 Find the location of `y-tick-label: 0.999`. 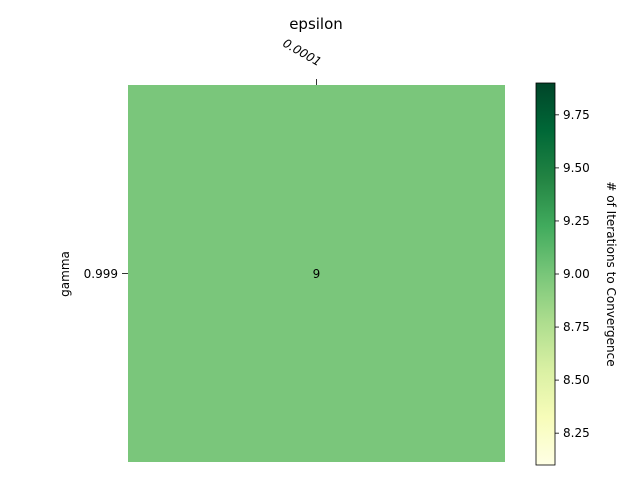

y-tick-label: 0.999 is located at coordinates (101, 274).